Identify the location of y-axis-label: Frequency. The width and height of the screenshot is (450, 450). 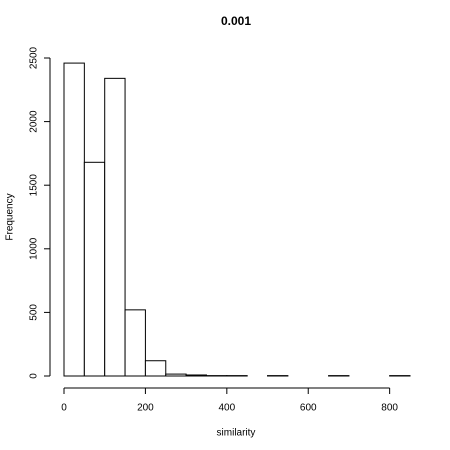
(10, 216).